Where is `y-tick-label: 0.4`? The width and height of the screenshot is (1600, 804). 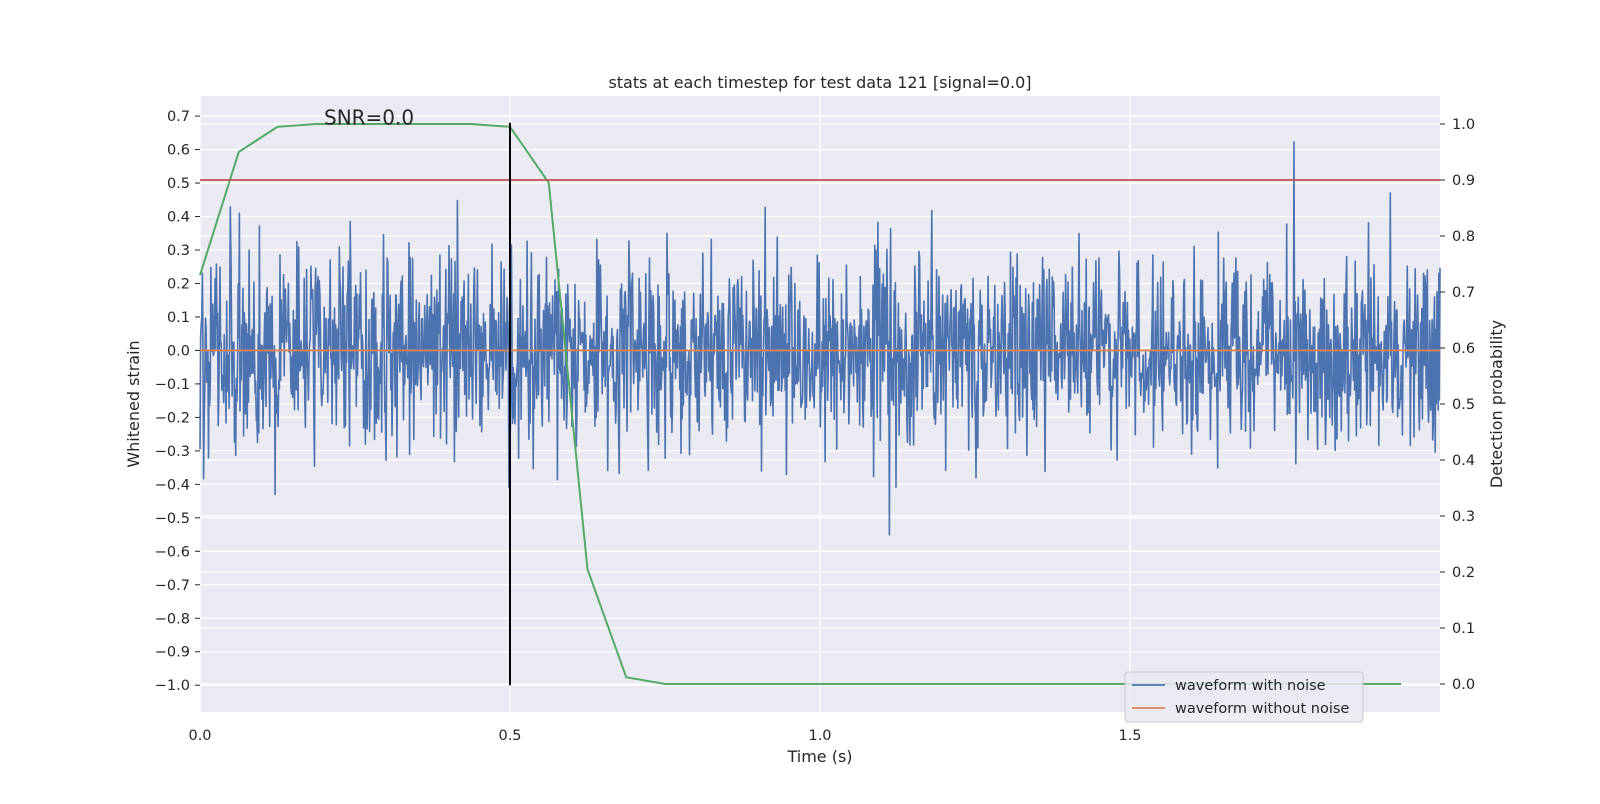
y-tick-label: 0.4 is located at coordinates (178, 218).